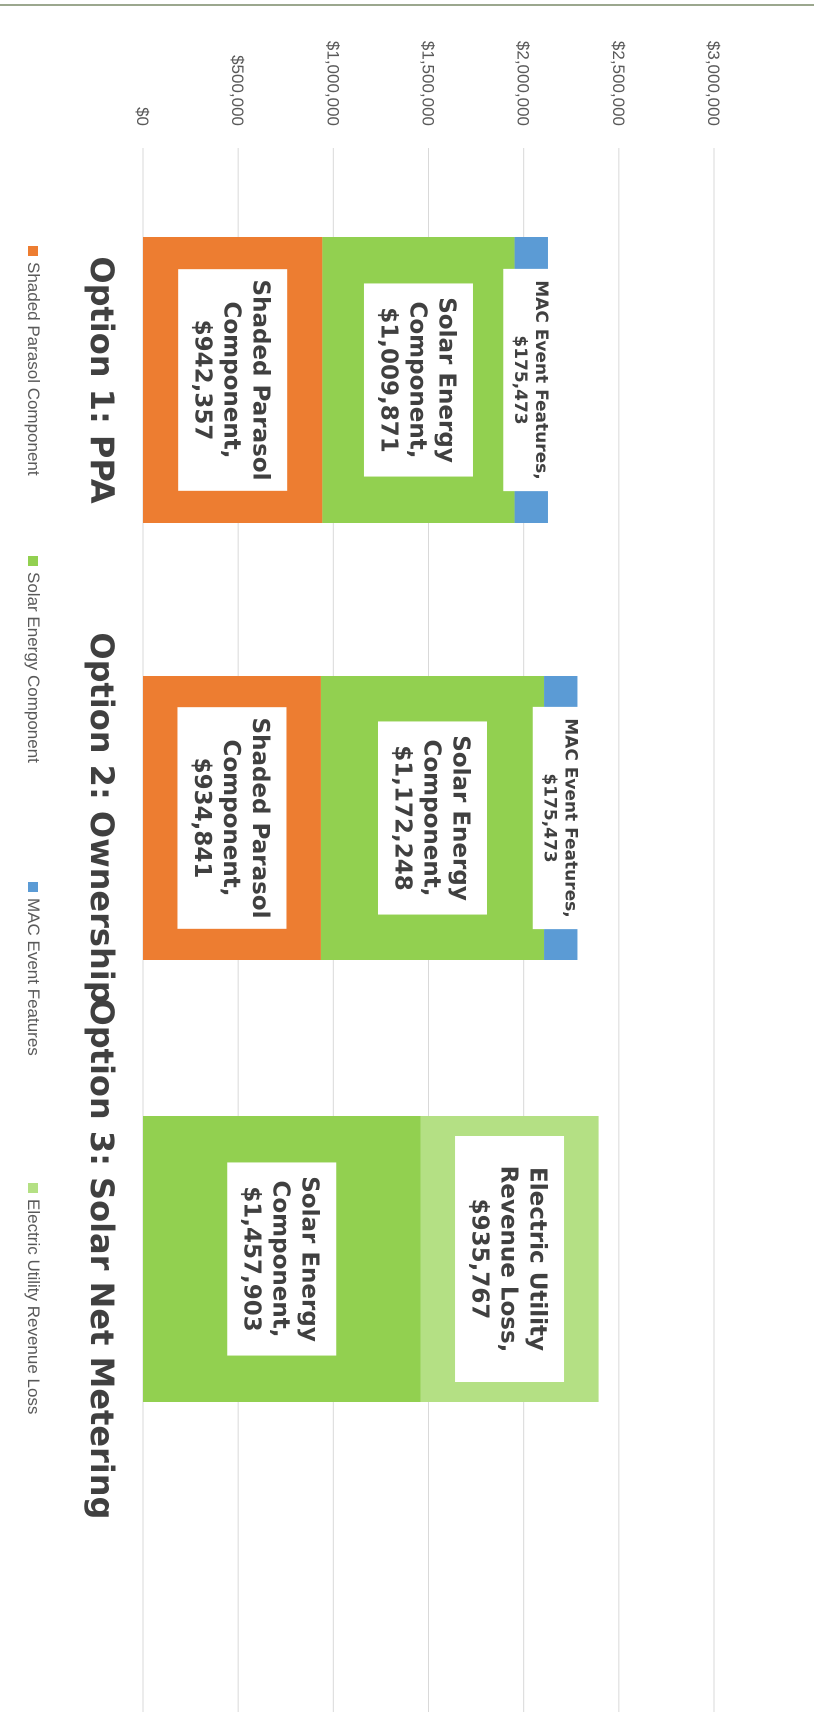 The image size is (814, 1735). Describe the element at coordinates (33, 667) in the screenshot. I see `legend-label: Solar Energy Component` at that location.